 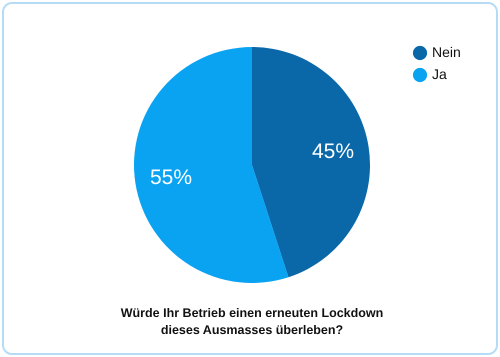 I want to click on text: Würde Ihr Betrieb einen erneuten Lockdown dieses Ausmasses überleben?, so click(x=252, y=321).